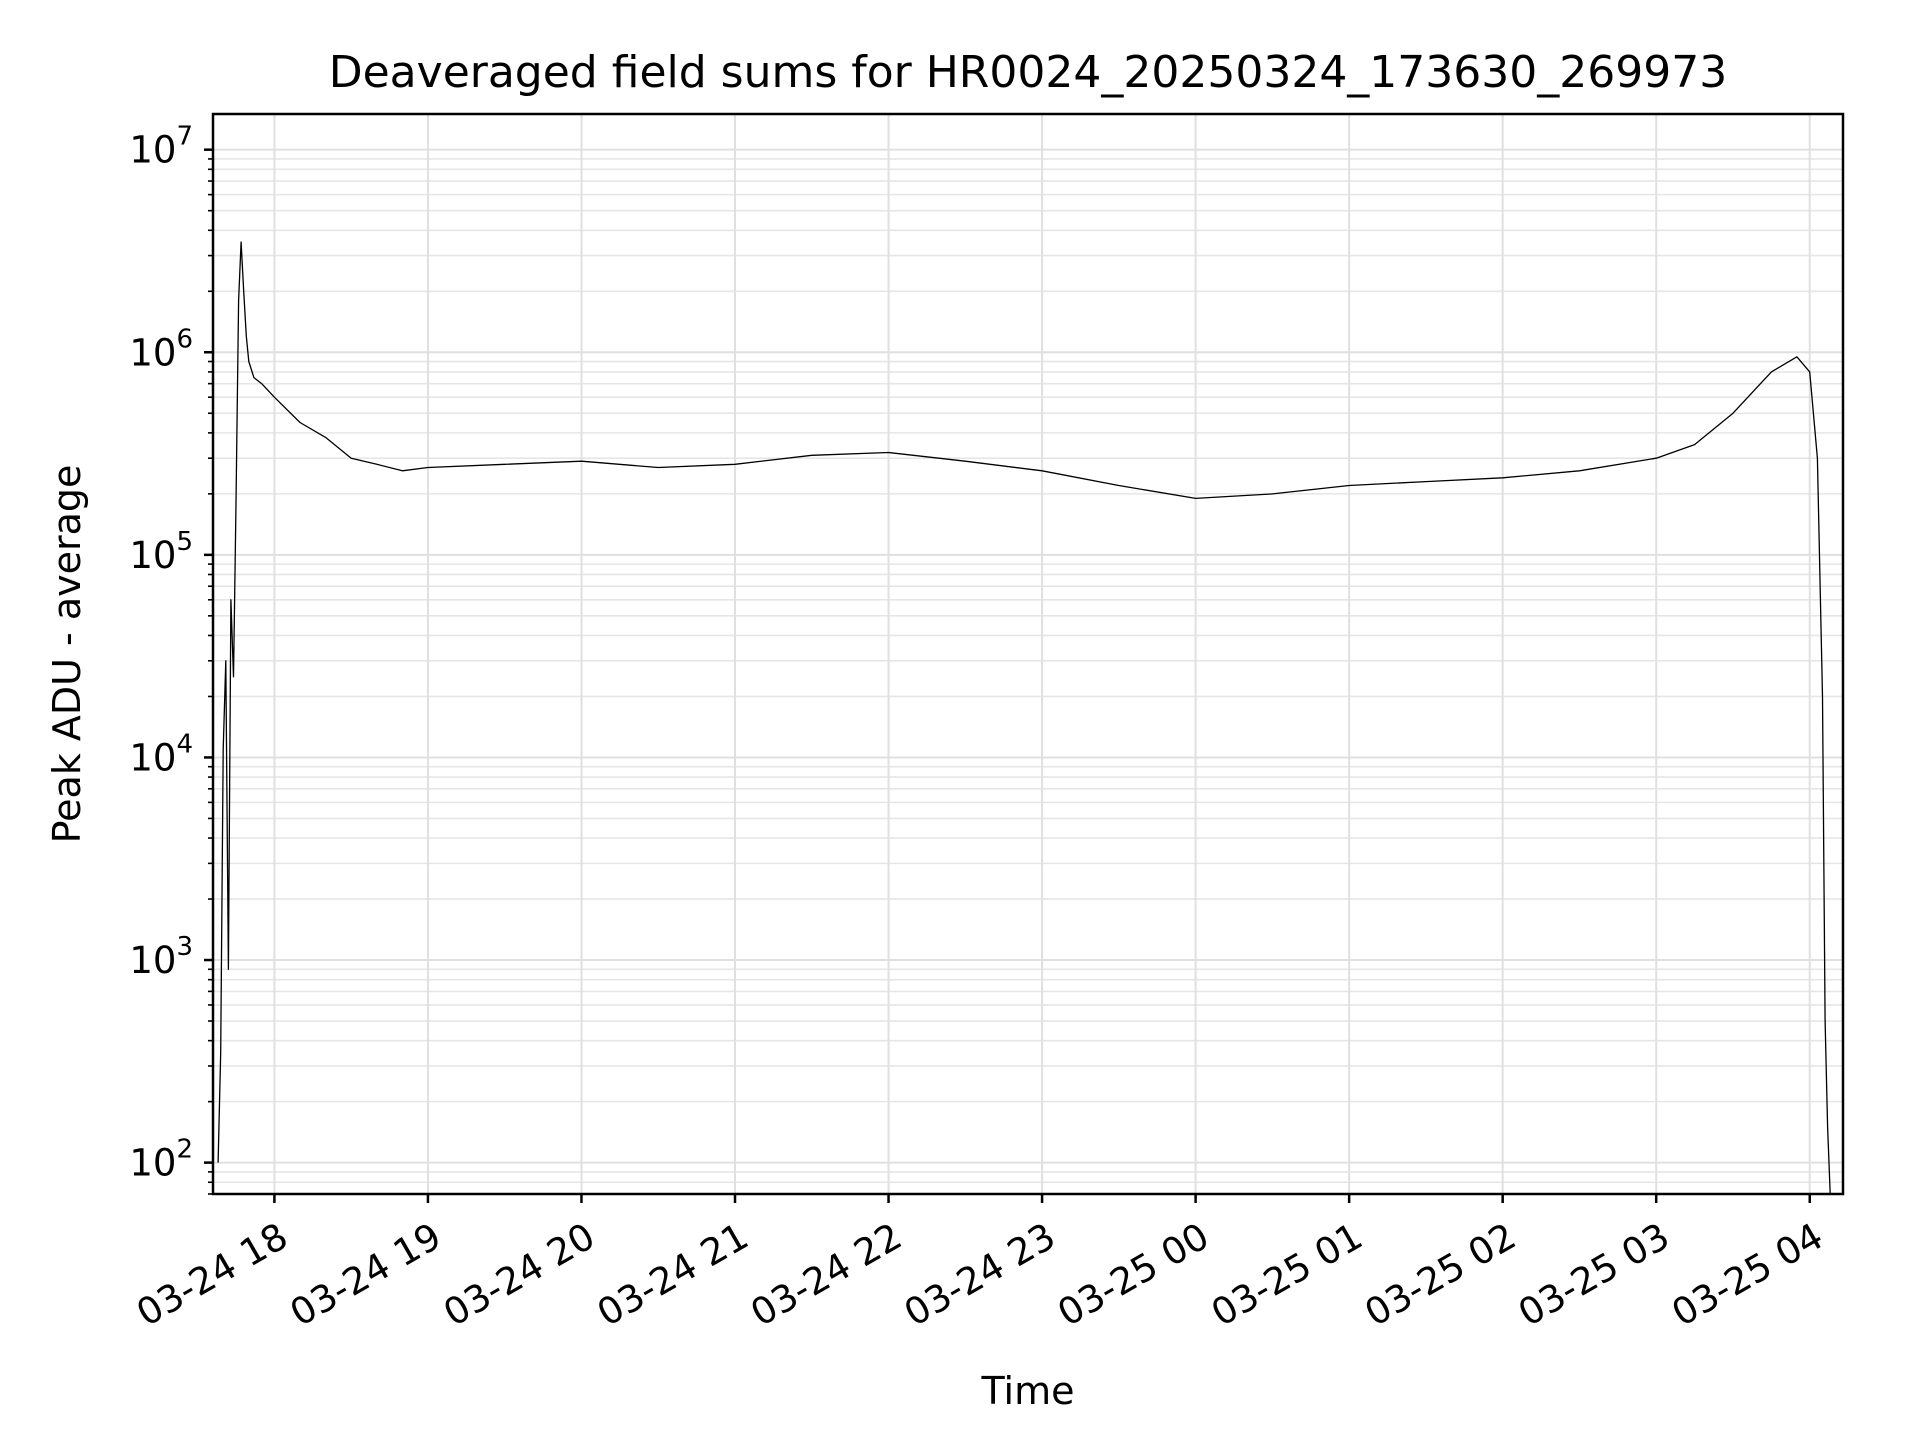 Image resolution: width=1920 pixels, height=1440 pixels. I want to click on y-tick-label: 10⁵, so click(161, 552).